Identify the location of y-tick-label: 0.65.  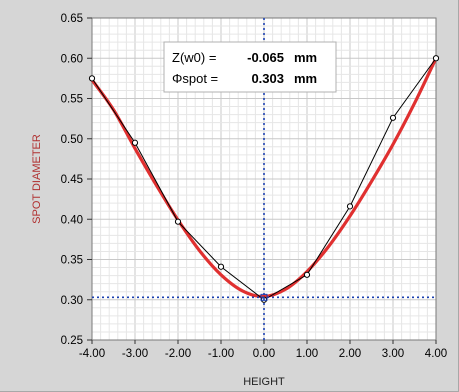
(72, 19).